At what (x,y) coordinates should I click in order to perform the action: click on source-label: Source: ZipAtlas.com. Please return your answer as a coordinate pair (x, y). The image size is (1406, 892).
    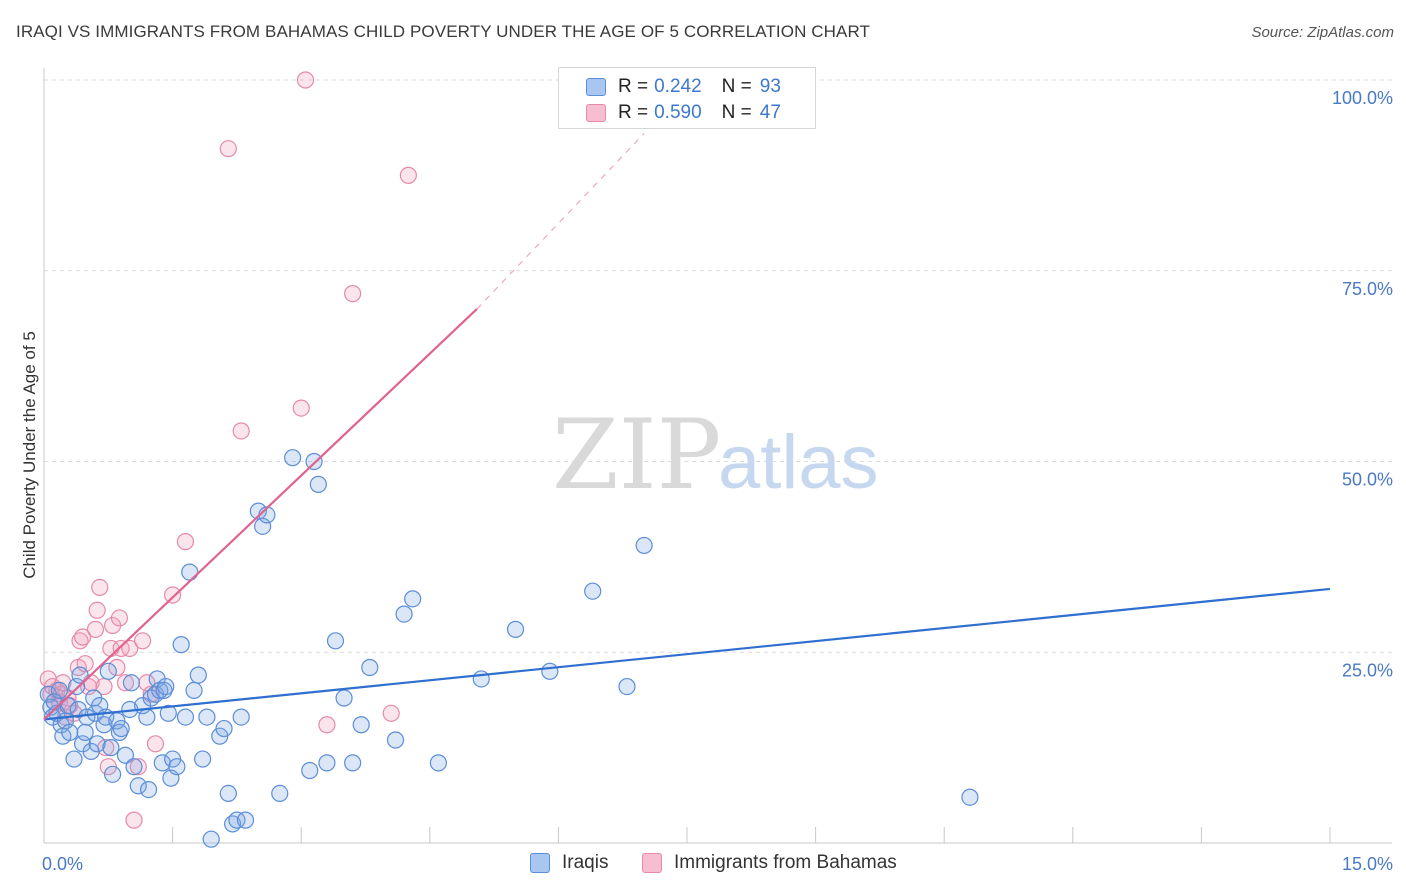
    Looking at the image, I should click on (1322, 32).